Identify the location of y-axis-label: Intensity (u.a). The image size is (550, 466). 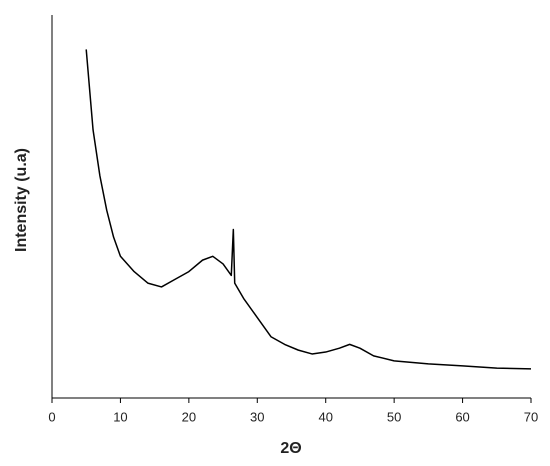
(21, 200).